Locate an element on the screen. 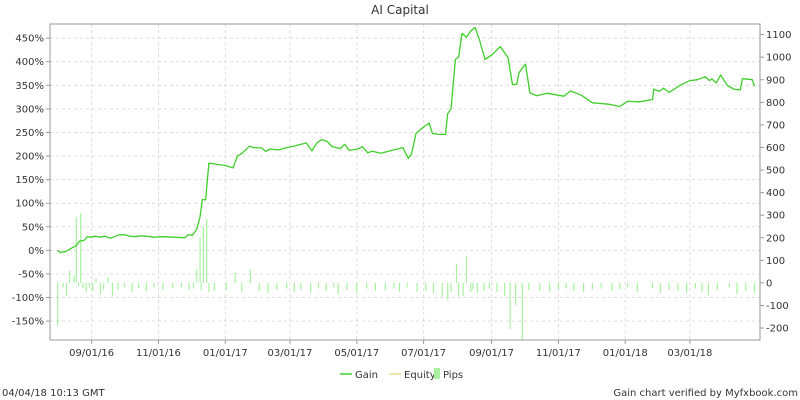 This screenshot has width=800, height=400. right-tick-label: 1000 is located at coordinates (778, 58).